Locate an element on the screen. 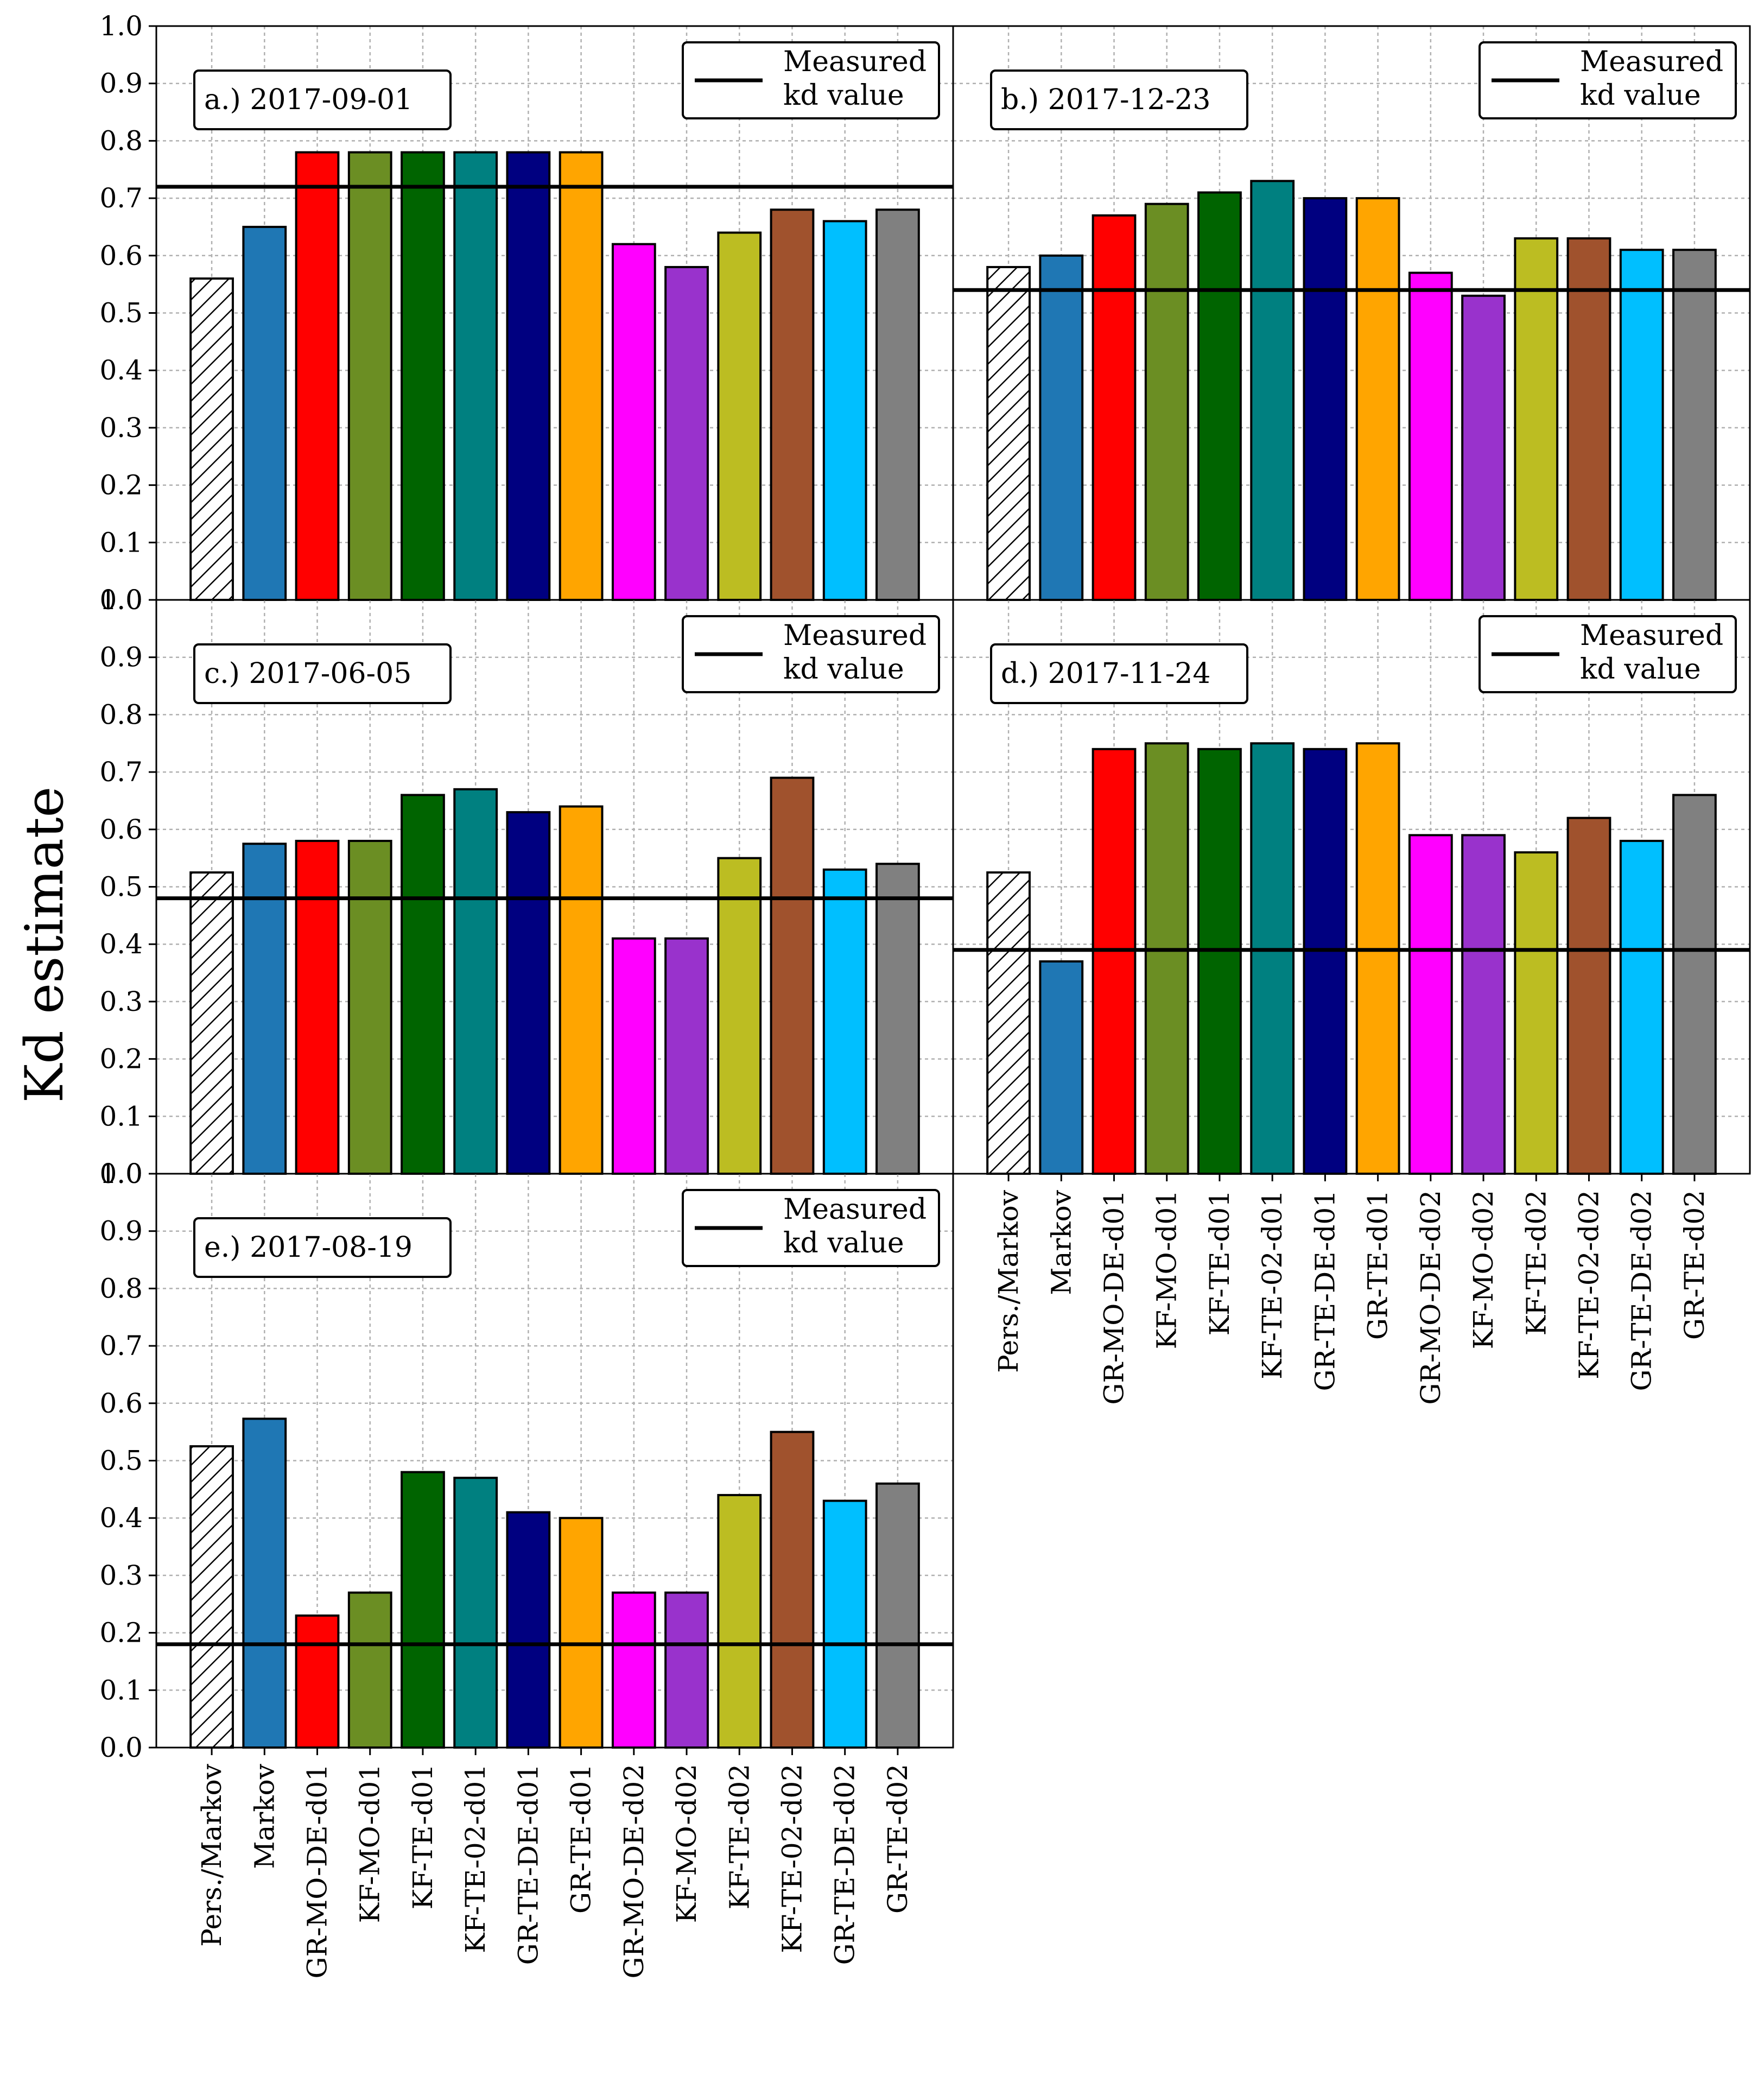 The height and width of the screenshot is (2095, 1764). x-tick-label: Pers./Markov is located at coordinates (212, 1855).